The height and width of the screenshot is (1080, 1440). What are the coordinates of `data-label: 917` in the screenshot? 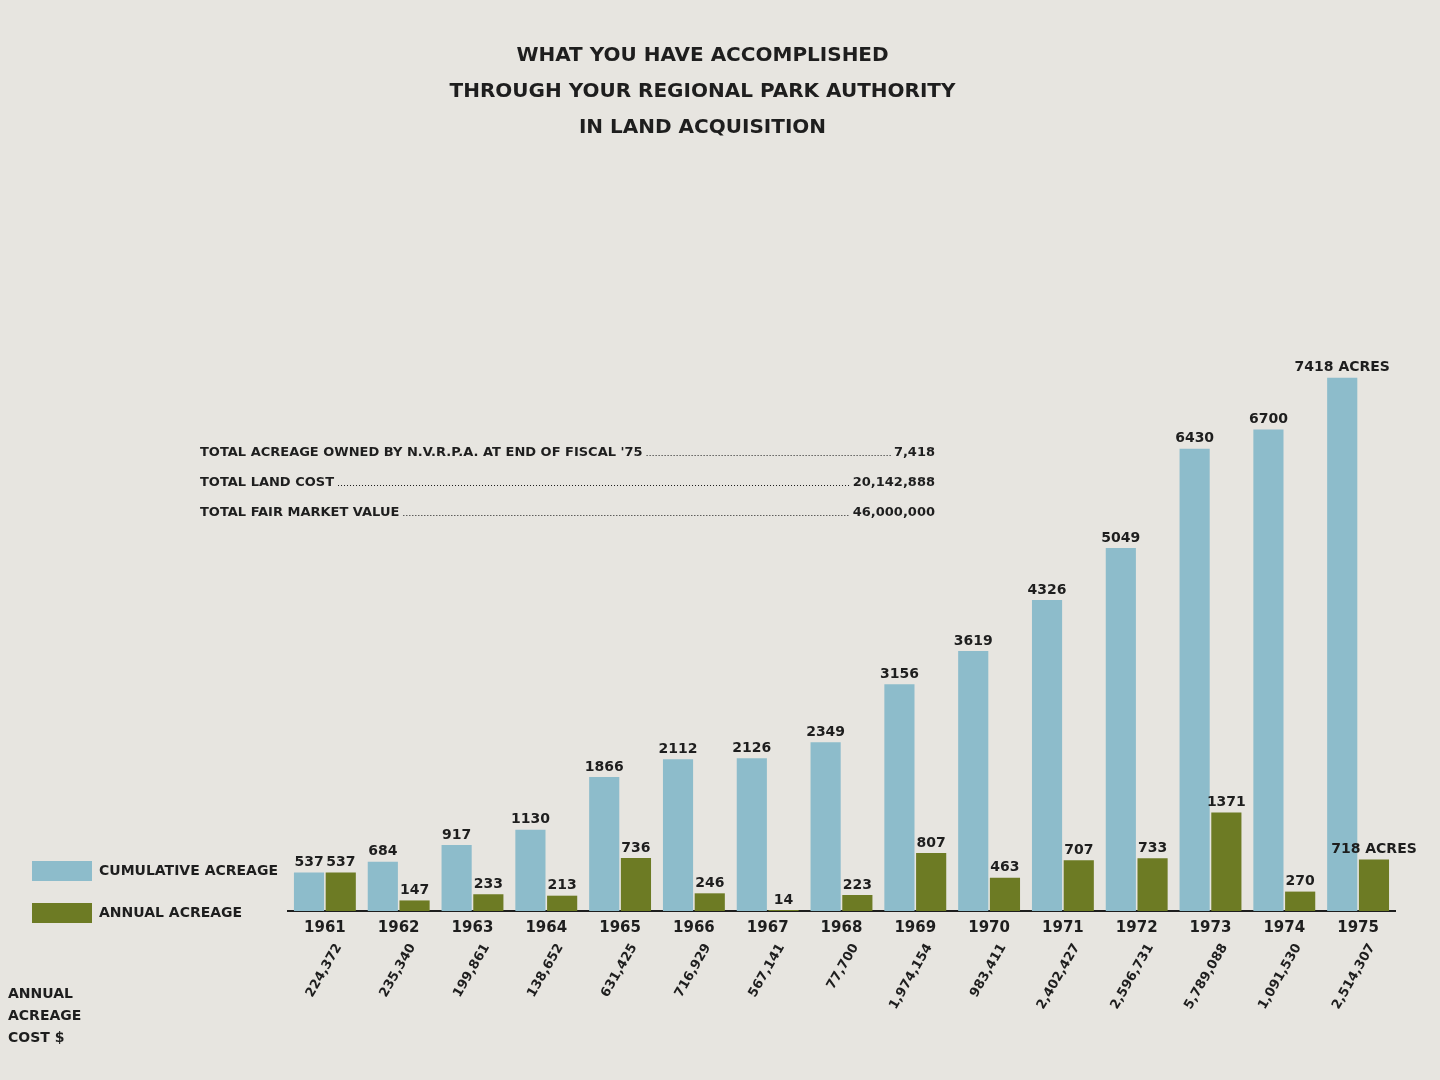 It's located at (457, 833).